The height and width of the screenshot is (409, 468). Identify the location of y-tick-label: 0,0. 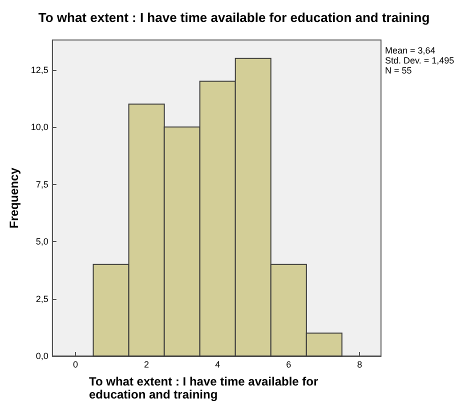
(42, 356).